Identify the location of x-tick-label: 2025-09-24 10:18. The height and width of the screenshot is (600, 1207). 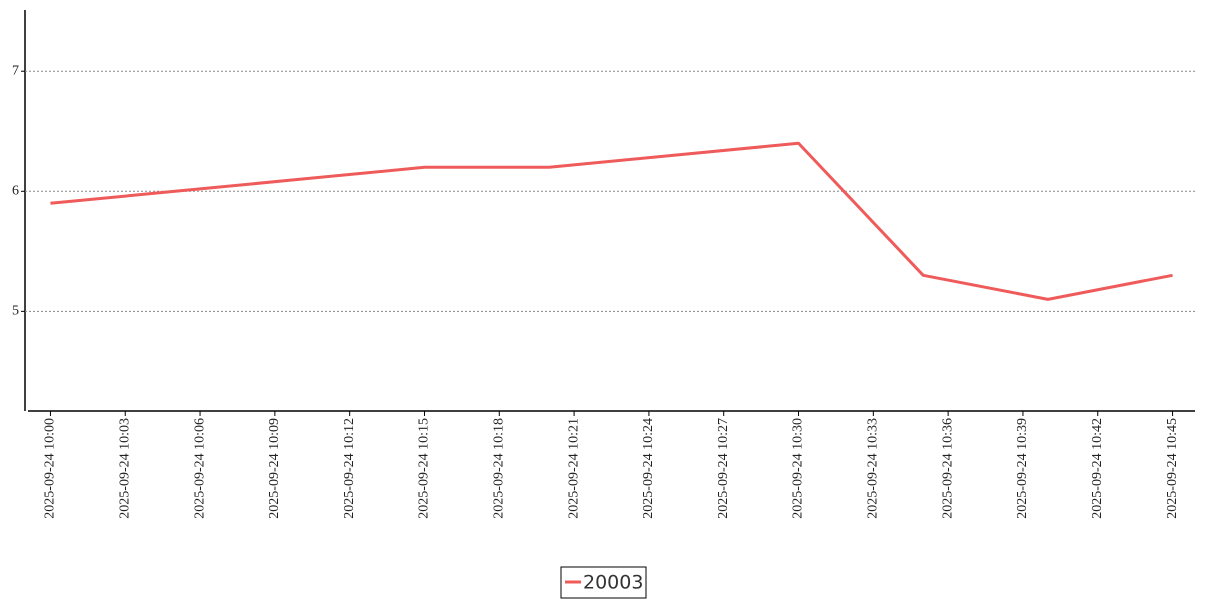
(499, 468).